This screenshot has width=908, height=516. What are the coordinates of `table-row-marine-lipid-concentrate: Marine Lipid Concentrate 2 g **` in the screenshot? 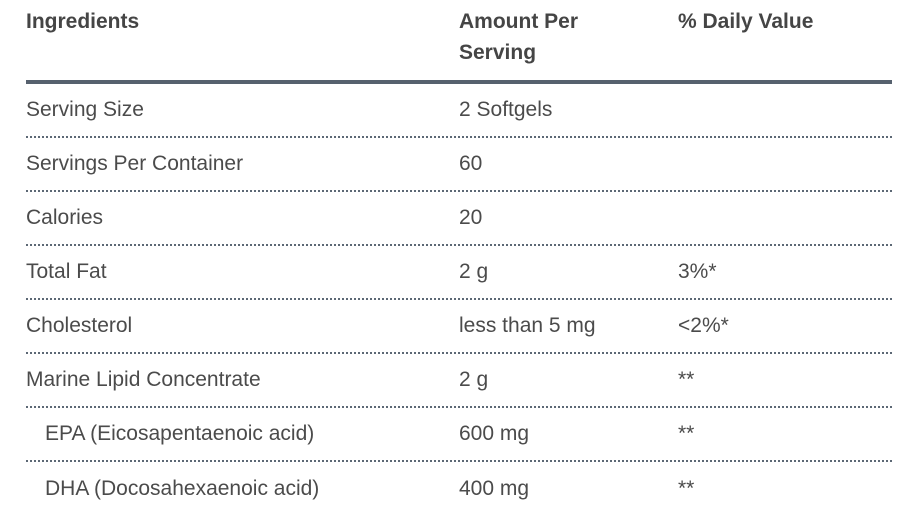 It's located at (459, 381).